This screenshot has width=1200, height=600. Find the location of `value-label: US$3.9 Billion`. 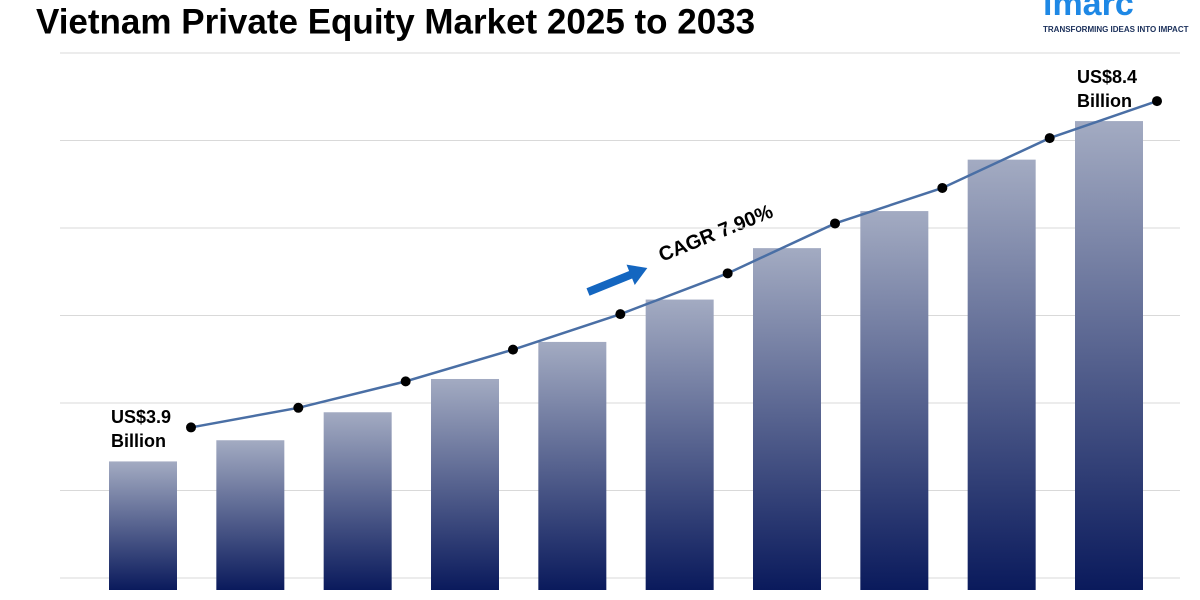

value-label: US$3.9 Billion is located at coordinates (141, 429).